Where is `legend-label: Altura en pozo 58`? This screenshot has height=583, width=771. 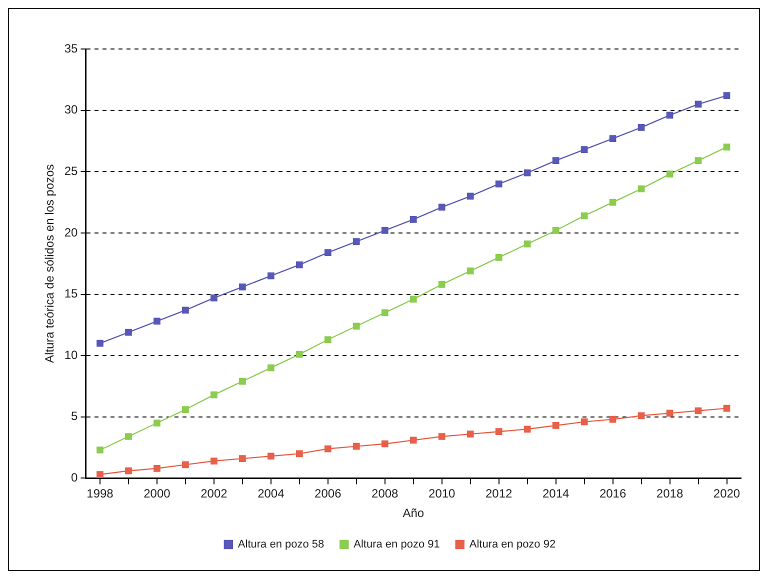
legend-label: Altura en pozo 58 is located at coordinates (281, 544).